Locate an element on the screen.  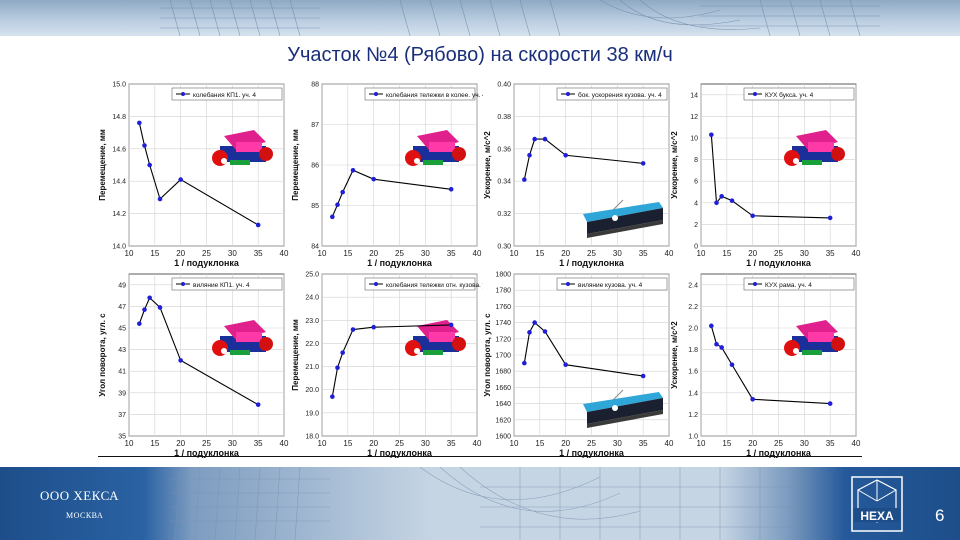
legend: колебания тележки в колее. уч. 4 is located at coordinates (425, 94).